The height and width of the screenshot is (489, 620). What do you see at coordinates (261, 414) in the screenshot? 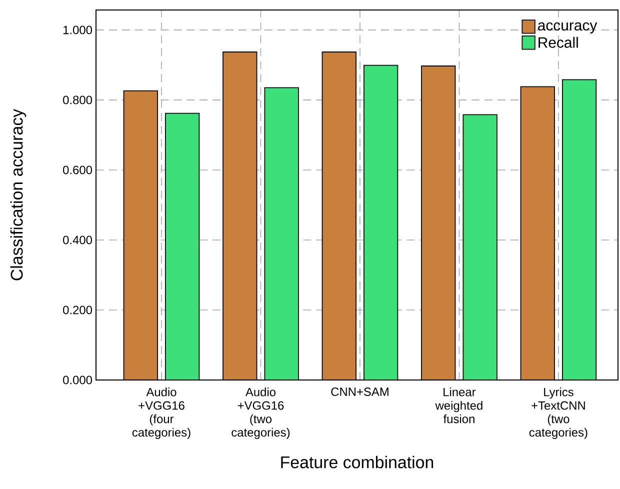
I see `x-tick-label: Audio +VGG16 (two categories)` at bounding box center [261, 414].